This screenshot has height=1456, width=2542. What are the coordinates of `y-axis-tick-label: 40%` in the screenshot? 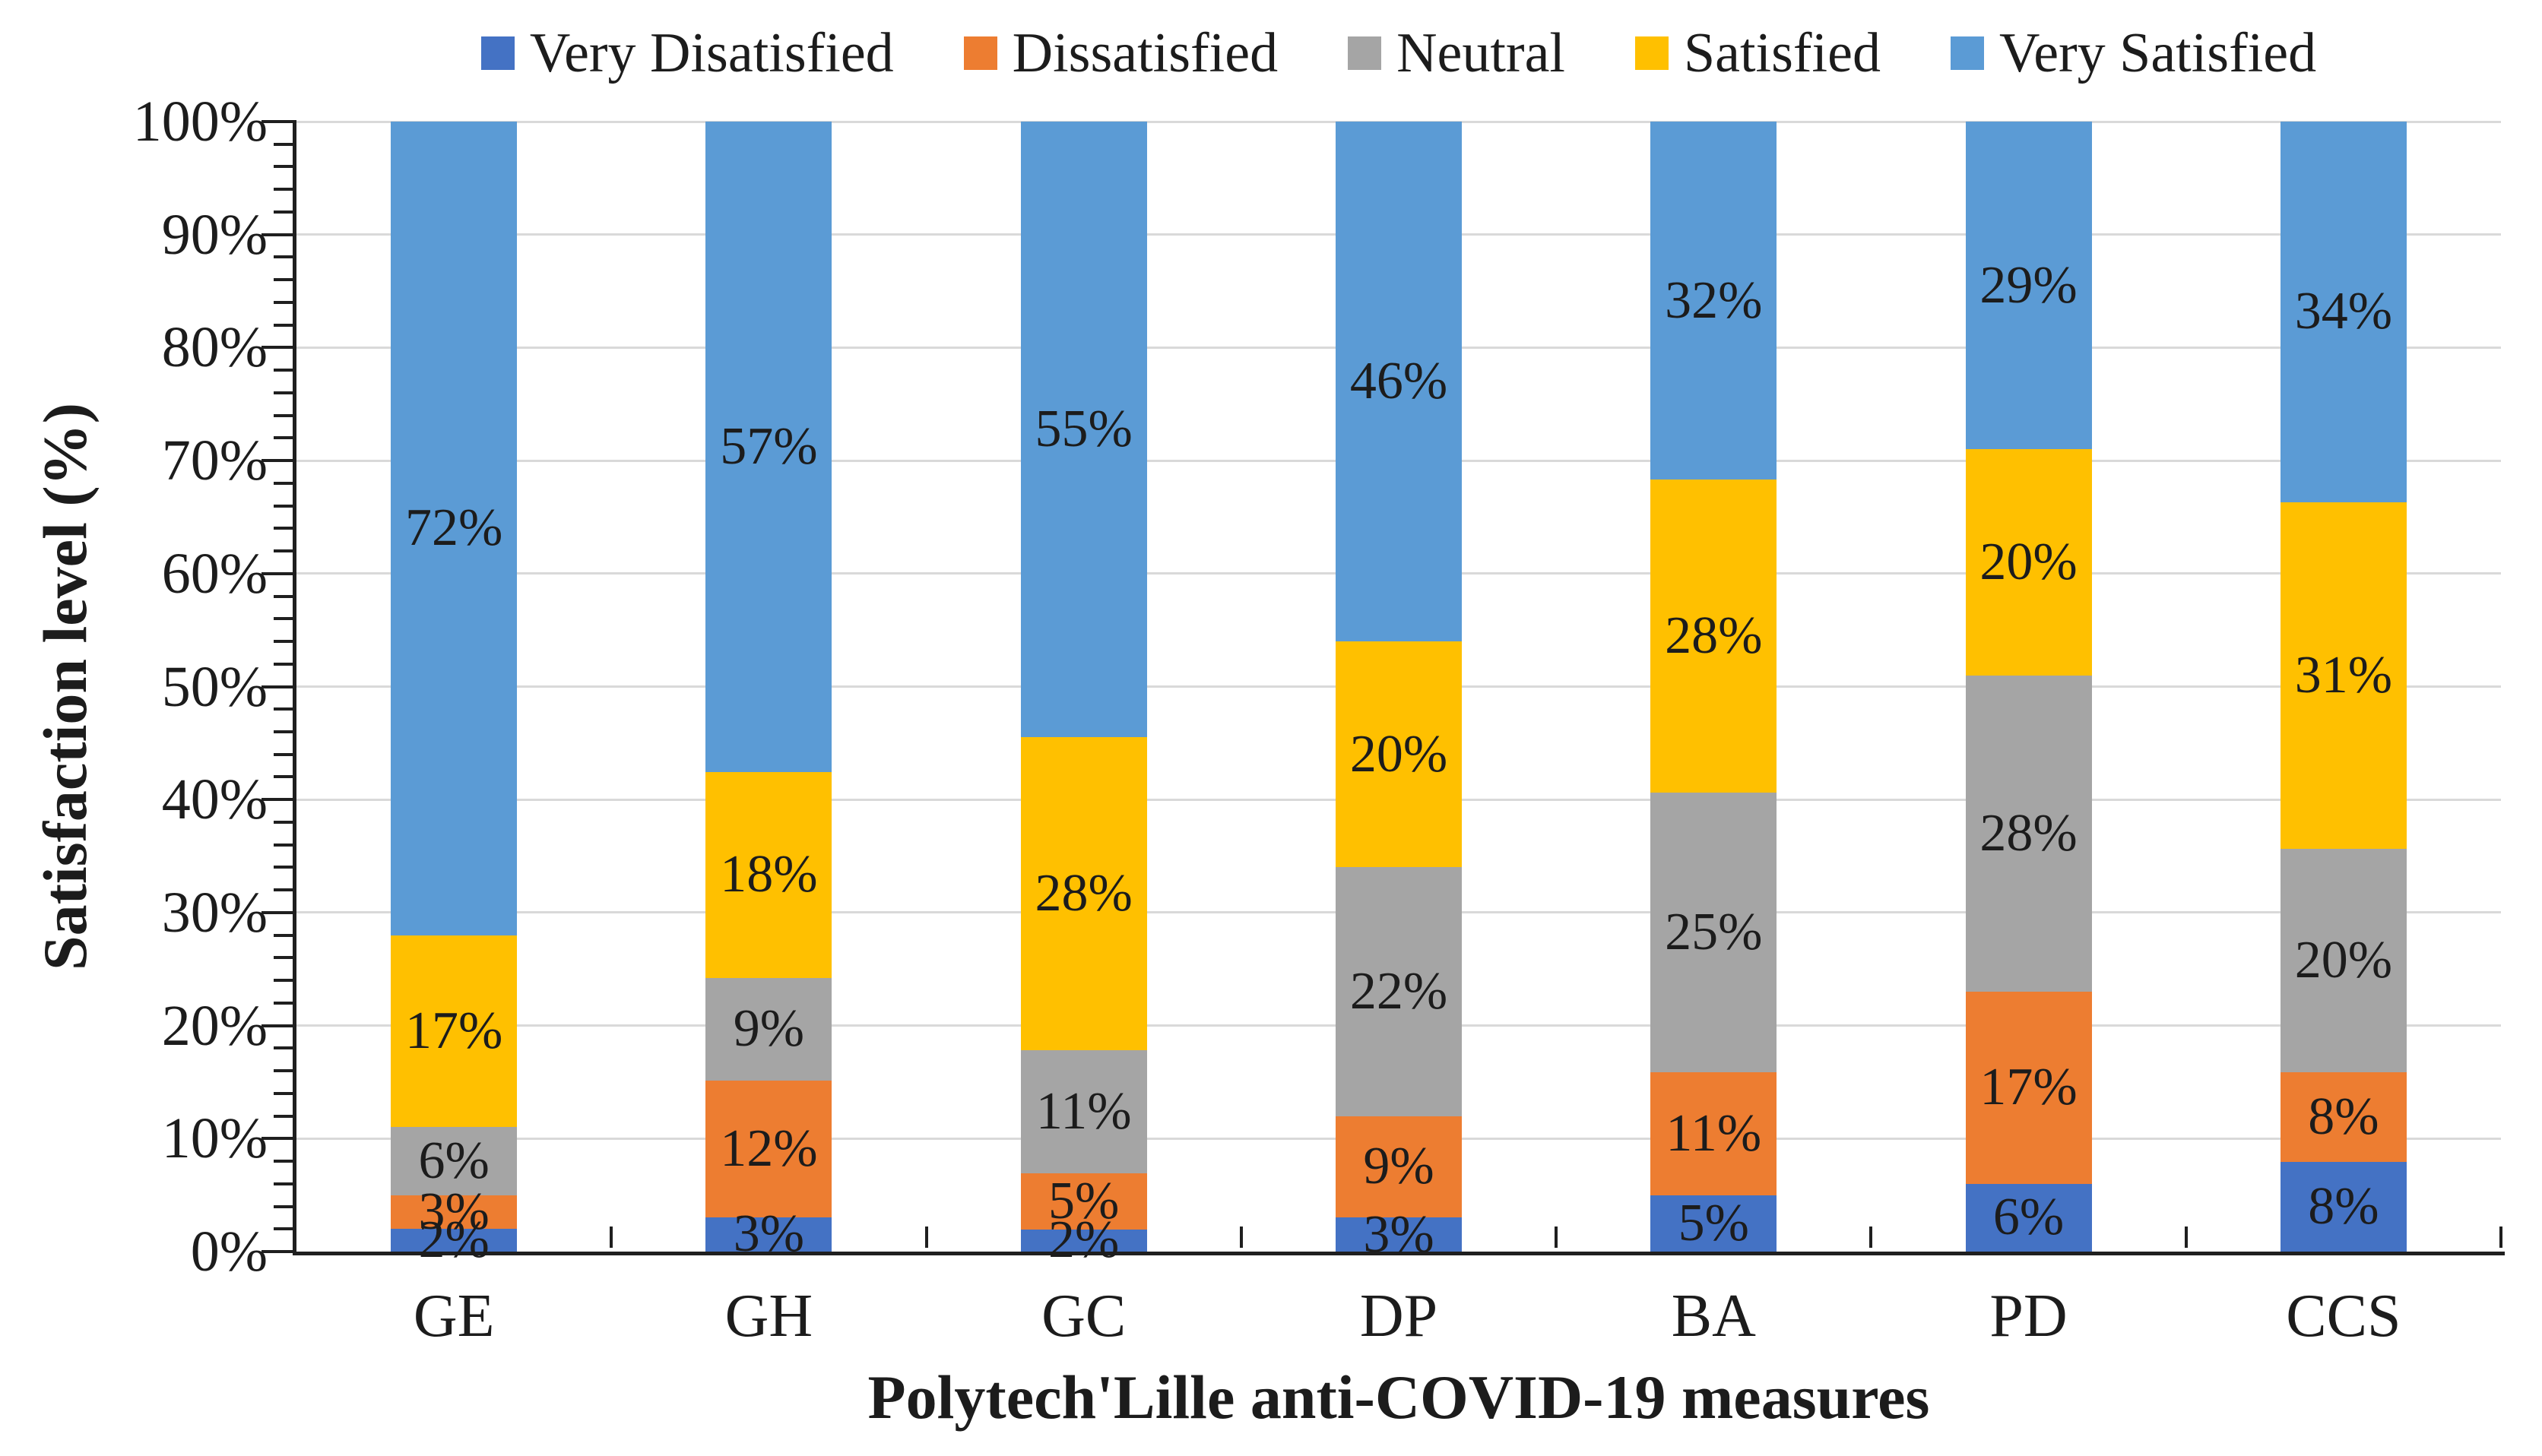 It's located at (214, 800).